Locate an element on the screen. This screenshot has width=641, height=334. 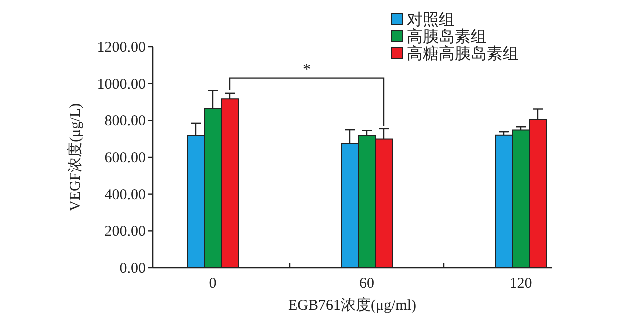
x-axis-title: EGB761浓度(μg/ml) is located at coordinates (352, 305).